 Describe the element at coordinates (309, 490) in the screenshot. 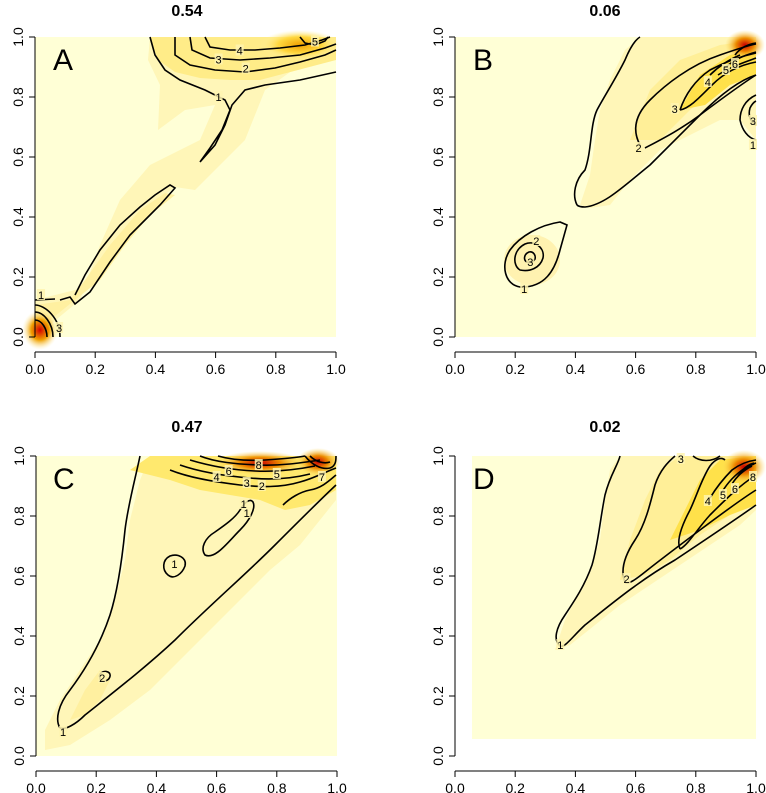

I see `panel-c-contour-2-right` at that location.